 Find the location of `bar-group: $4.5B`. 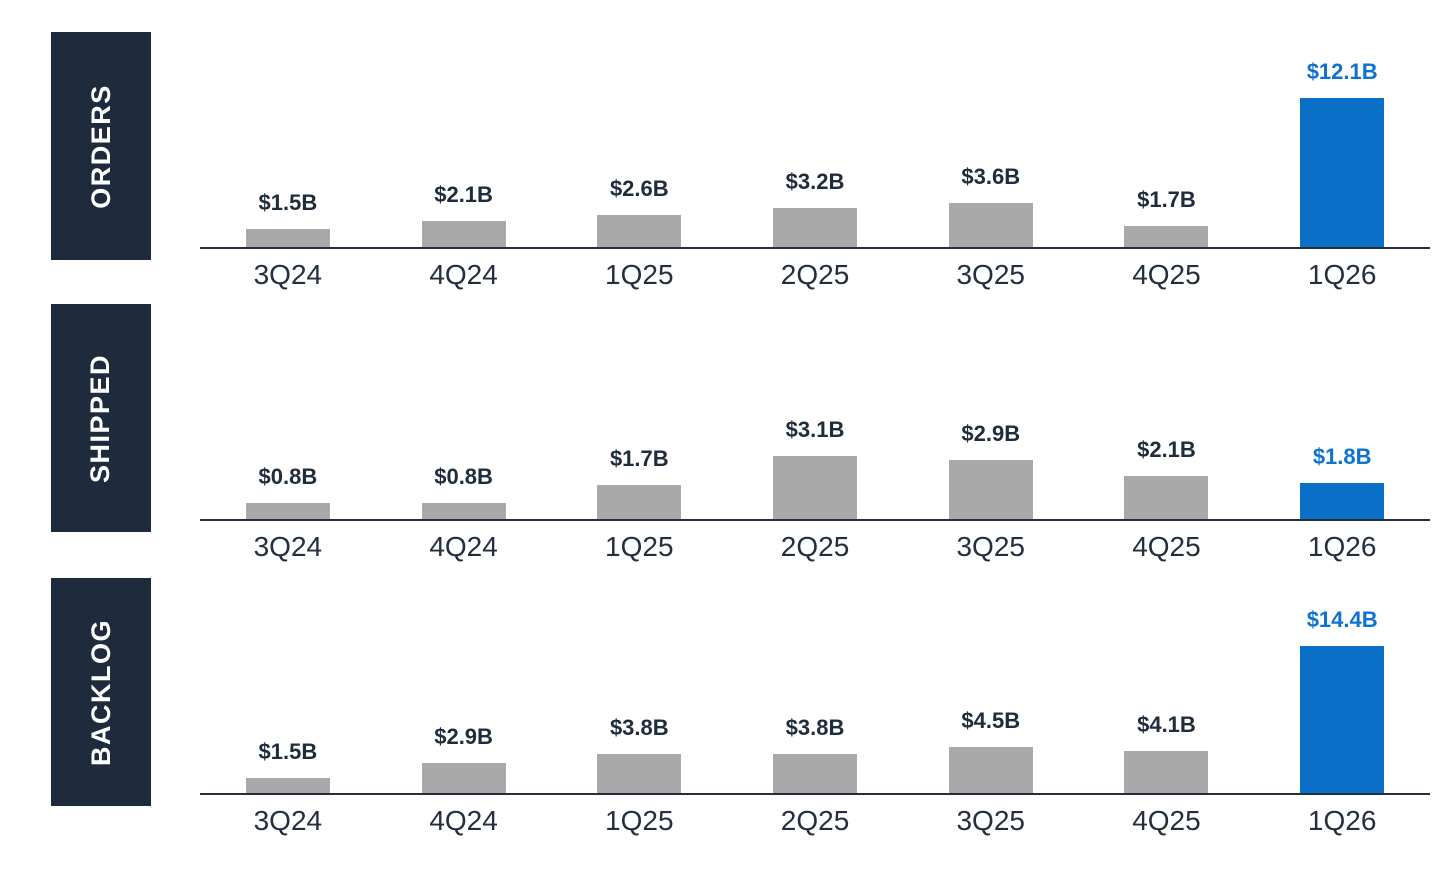

bar-group: $4.5B is located at coordinates (991, 750).